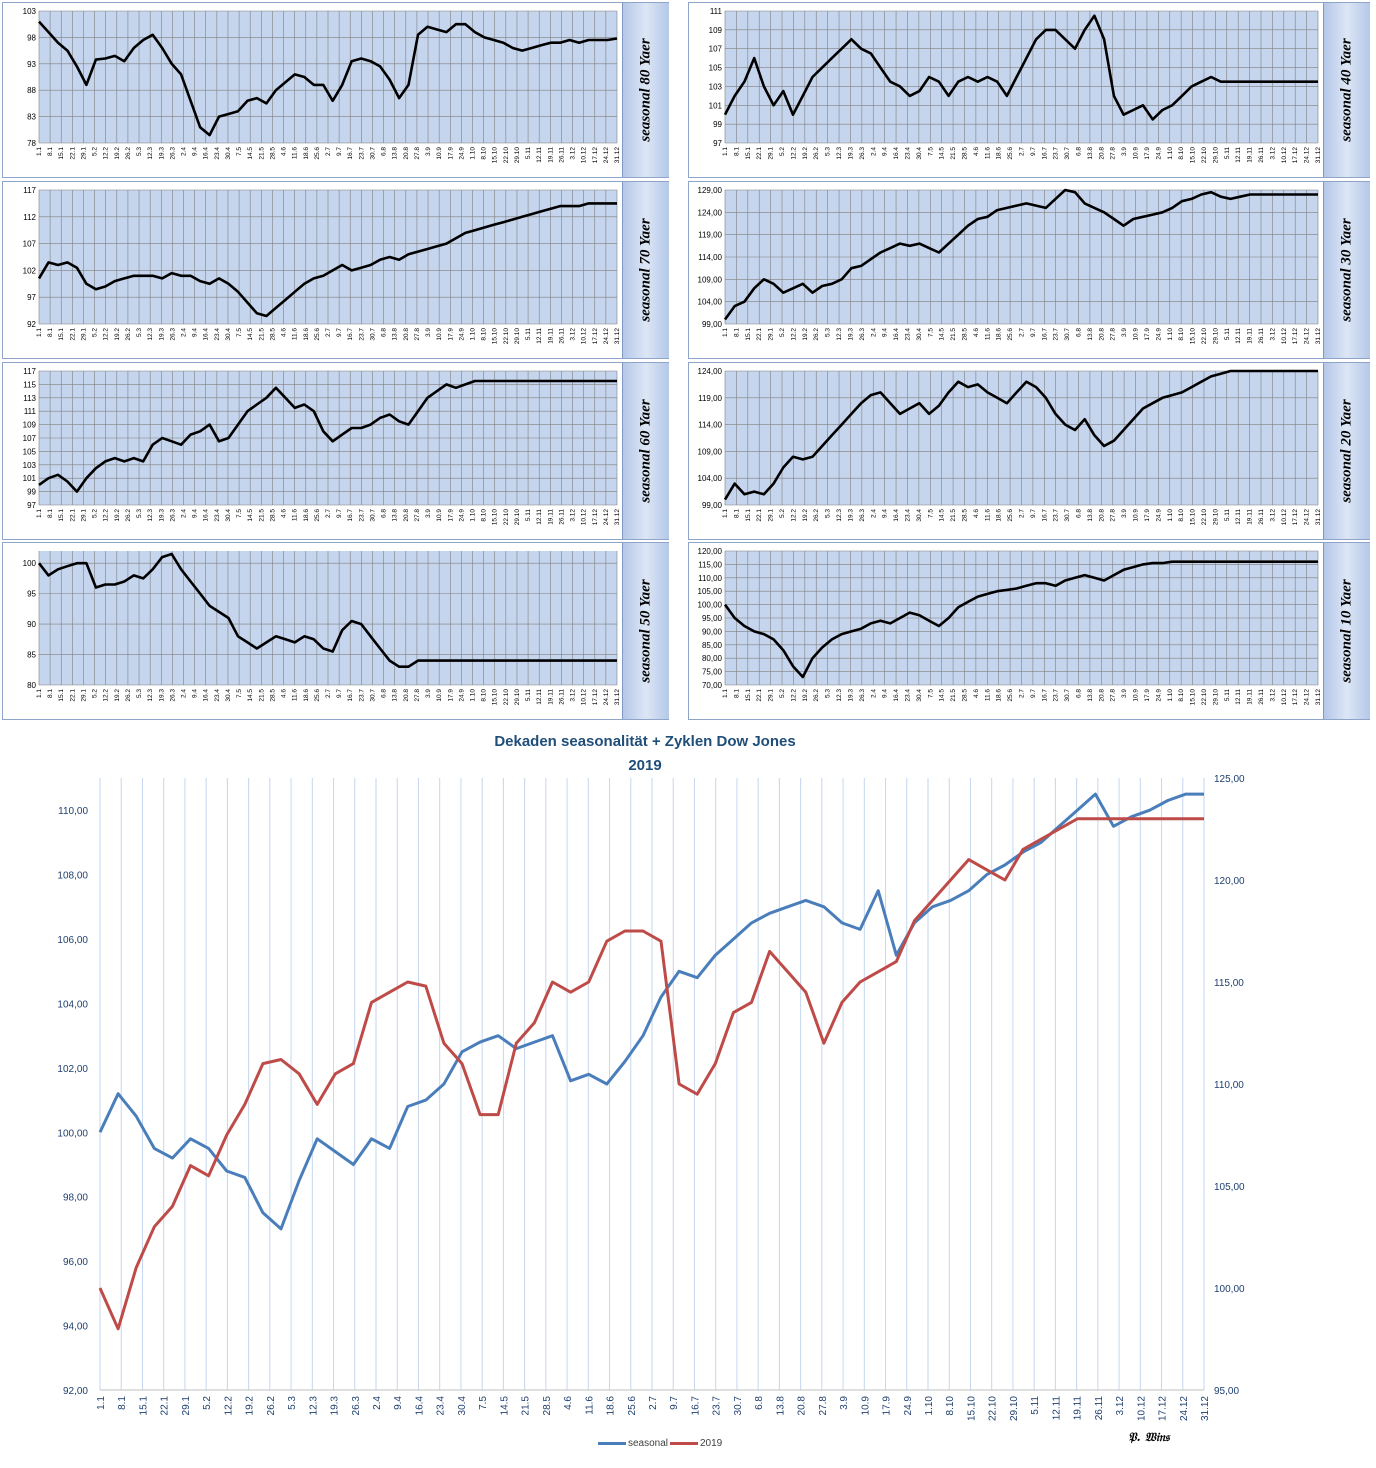 The width and height of the screenshot is (1376, 1468). What do you see at coordinates (72, 1004) in the screenshot?
I see `y-left-tick-label: 104,00` at bounding box center [72, 1004].